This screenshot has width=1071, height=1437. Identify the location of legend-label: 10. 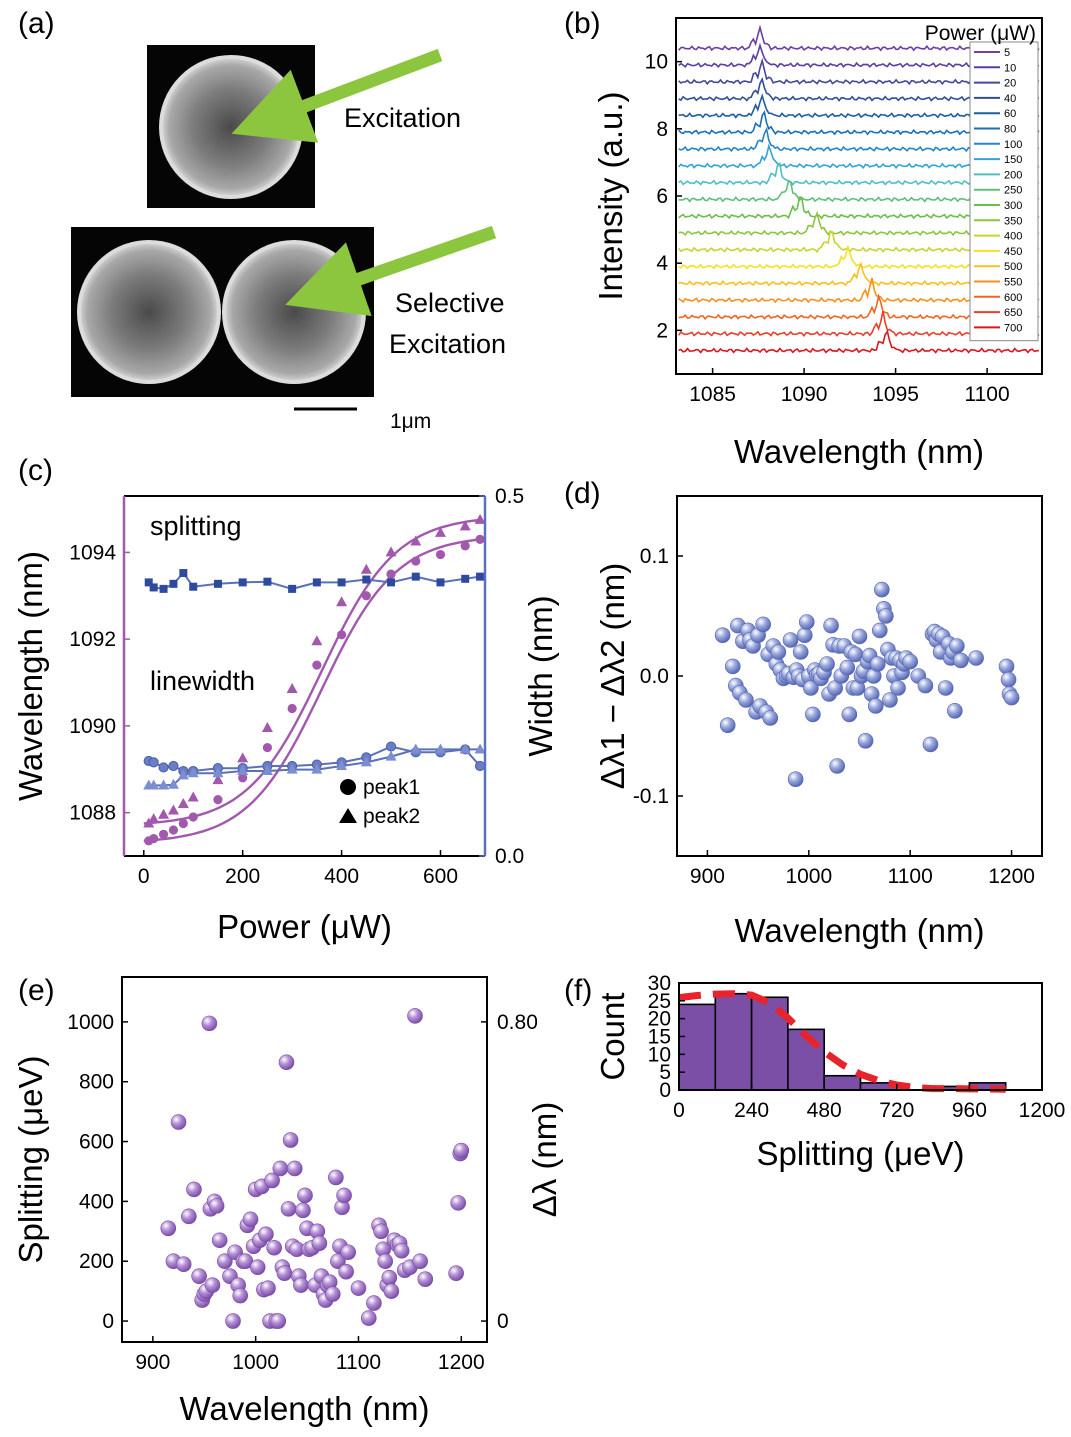
(1010, 68).